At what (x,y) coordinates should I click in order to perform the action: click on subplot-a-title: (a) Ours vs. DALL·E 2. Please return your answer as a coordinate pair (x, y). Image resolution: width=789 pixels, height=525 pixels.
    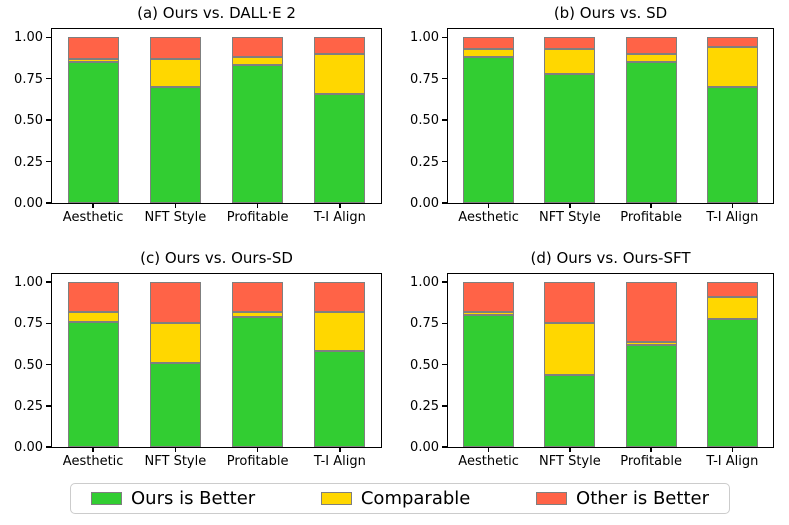
    Looking at the image, I should click on (216, 13).